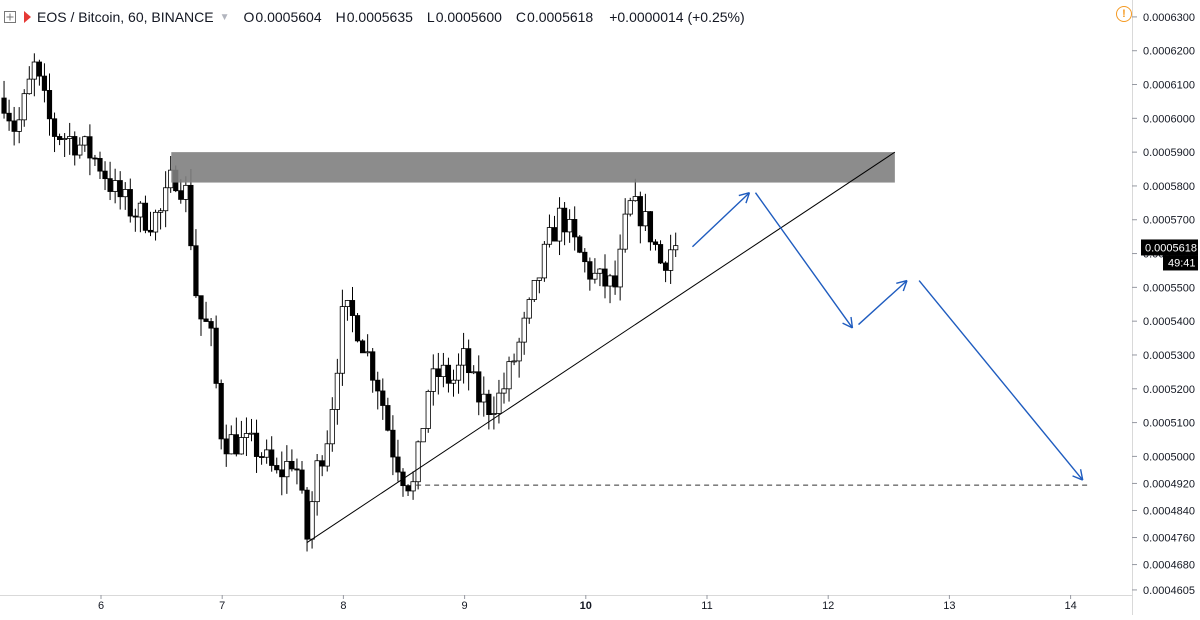  What do you see at coordinates (27, 17) in the screenshot?
I see `exchange-flag-icon` at bounding box center [27, 17].